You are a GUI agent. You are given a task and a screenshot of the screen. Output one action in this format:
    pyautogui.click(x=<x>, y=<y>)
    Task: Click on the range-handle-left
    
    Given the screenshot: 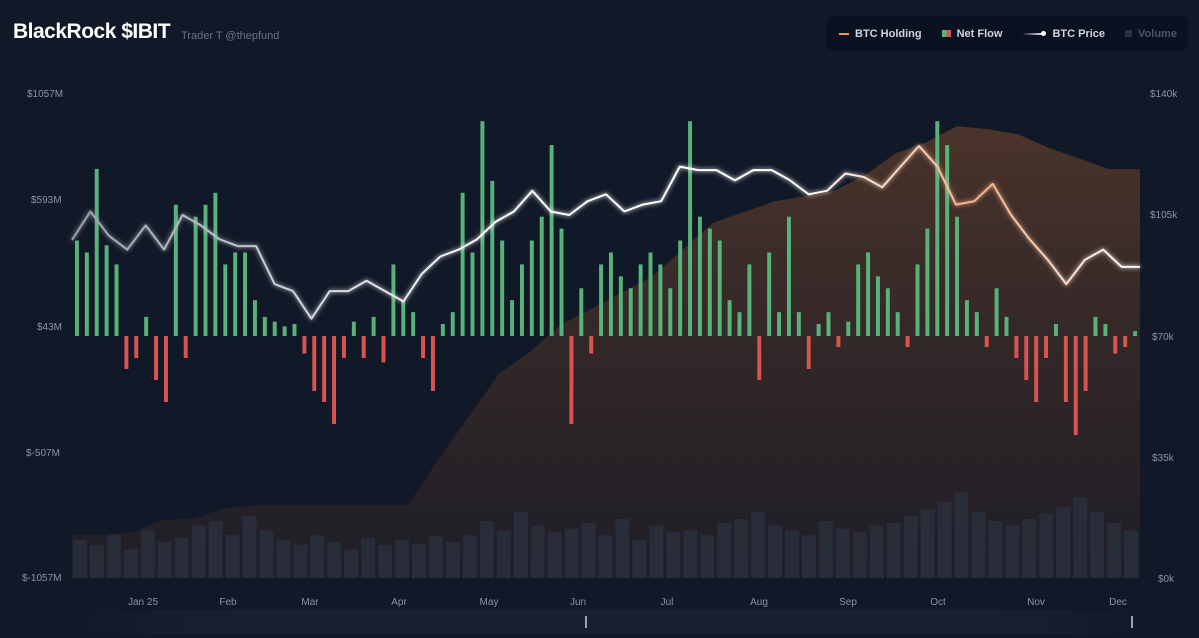 What is the action you would take?
    pyautogui.click(x=586, y=622)
    